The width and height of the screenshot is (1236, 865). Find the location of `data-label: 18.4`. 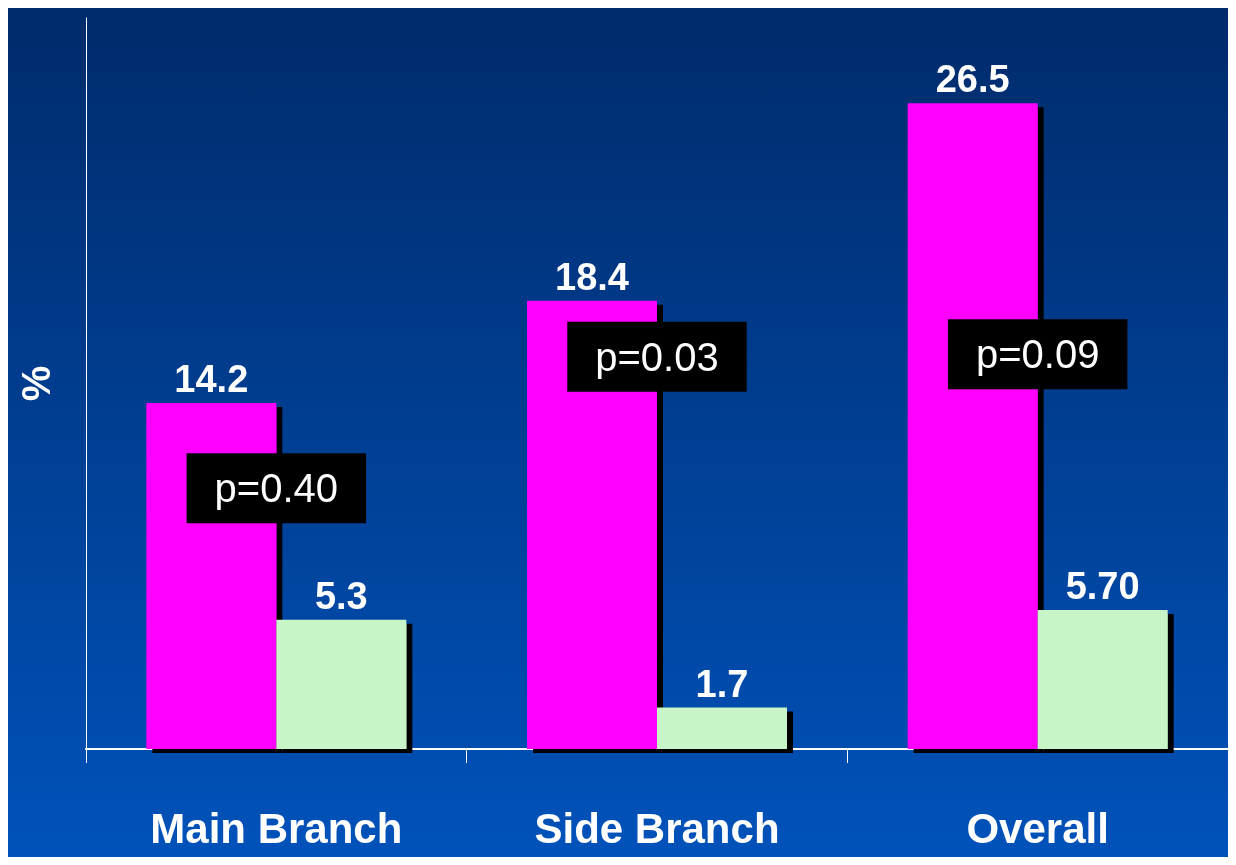

data-label: 18.4 is located at coordinates (592, 276).